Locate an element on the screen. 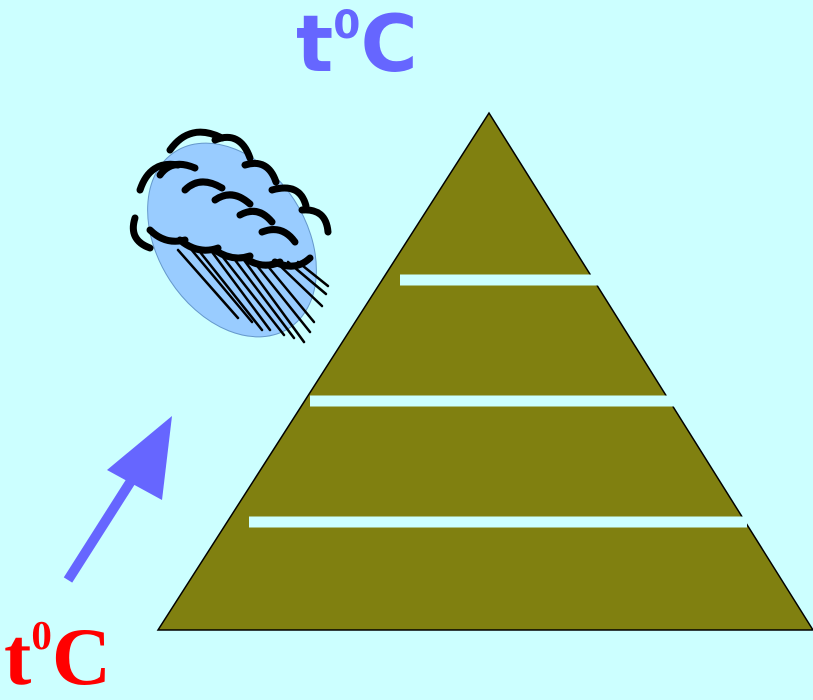  rain-cloud-icon is located at coordinates (230, 236).